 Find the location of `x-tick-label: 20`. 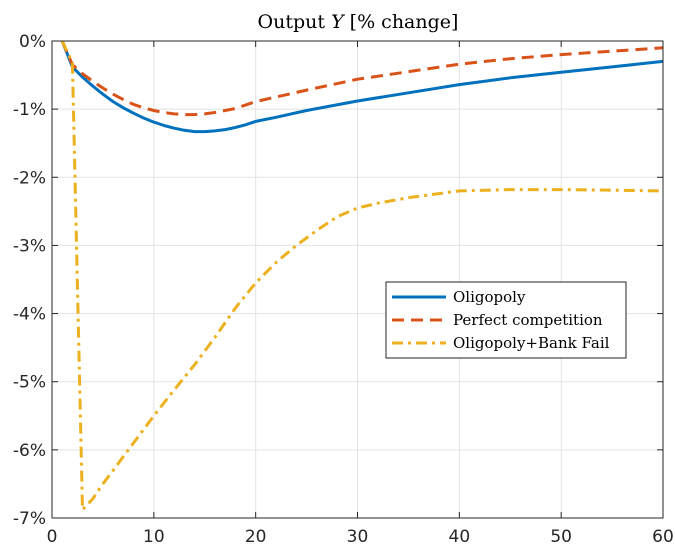

x-tick-label: 20 is located at coordinates (256, 537).